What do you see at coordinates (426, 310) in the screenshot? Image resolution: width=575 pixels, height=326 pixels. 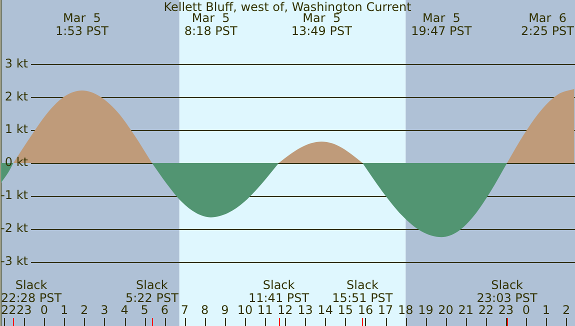 I see `x-tick-label: 19` at bounding box center [426, 310].